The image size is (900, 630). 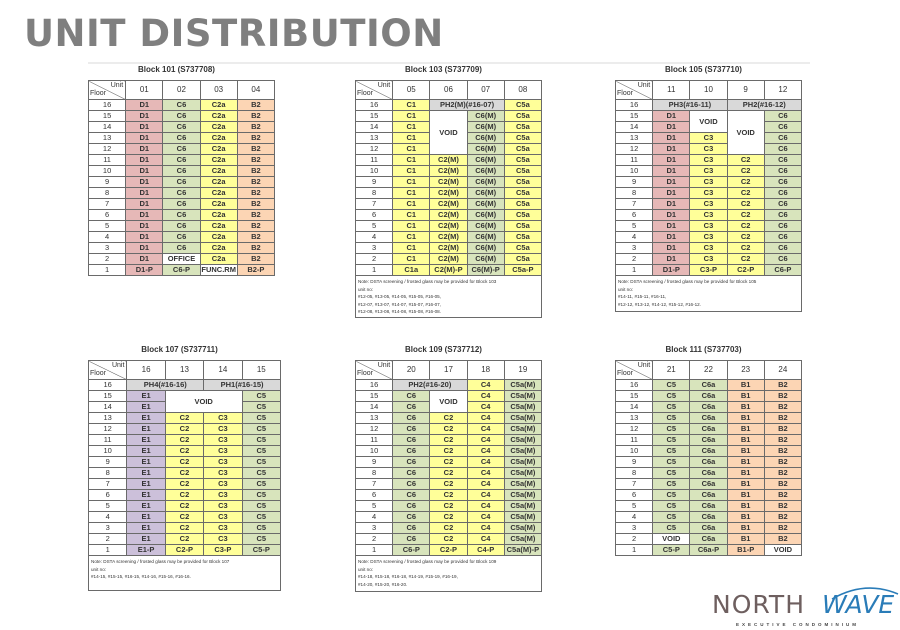 What do you see at coordinates (708, 182) in the screenshot?
I see `table-row: 9 D1 C3 C2 C6` at bounding box center [708, 182].